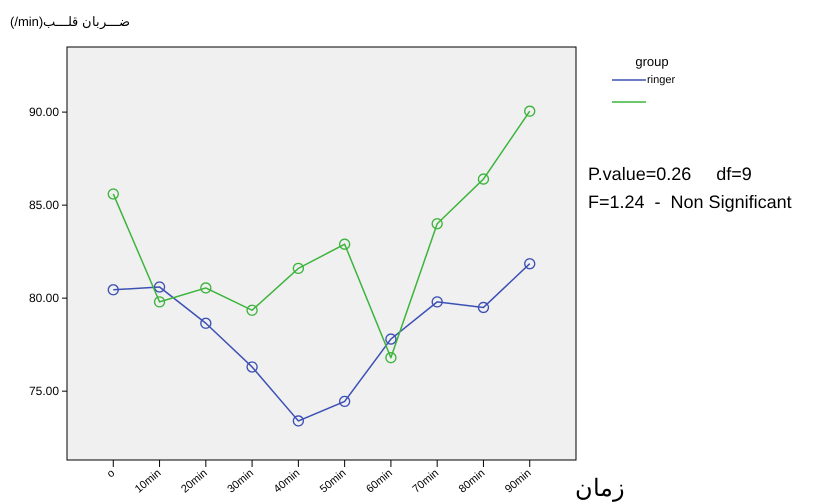 The image size is (836, 502). I want to click on text: P.value=0.26 df=9, so click(670, 174).